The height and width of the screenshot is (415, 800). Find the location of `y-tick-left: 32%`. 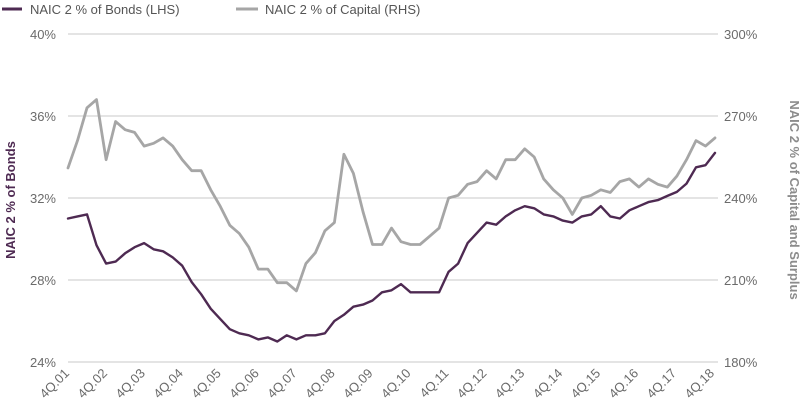

y-tick-left: 32% is located at coordinates (43, 198).